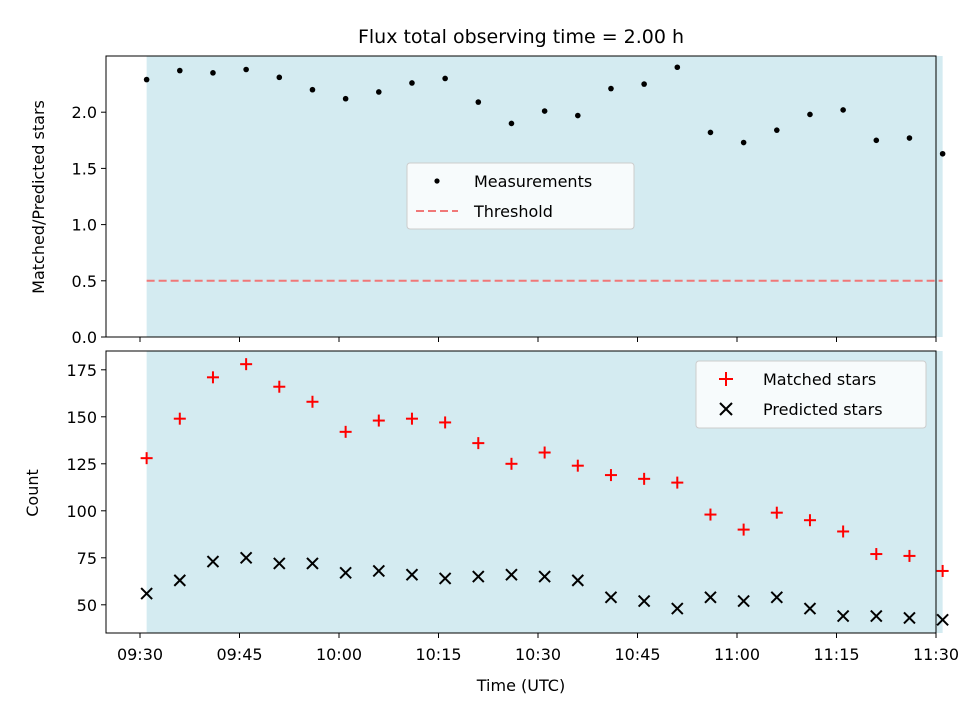 This screenshot has height=724, width=960. What do you see at coordinates (84, 337) in the screenshot?
I see `y-tick-label: 0.0` at bounding box center [84, 337].